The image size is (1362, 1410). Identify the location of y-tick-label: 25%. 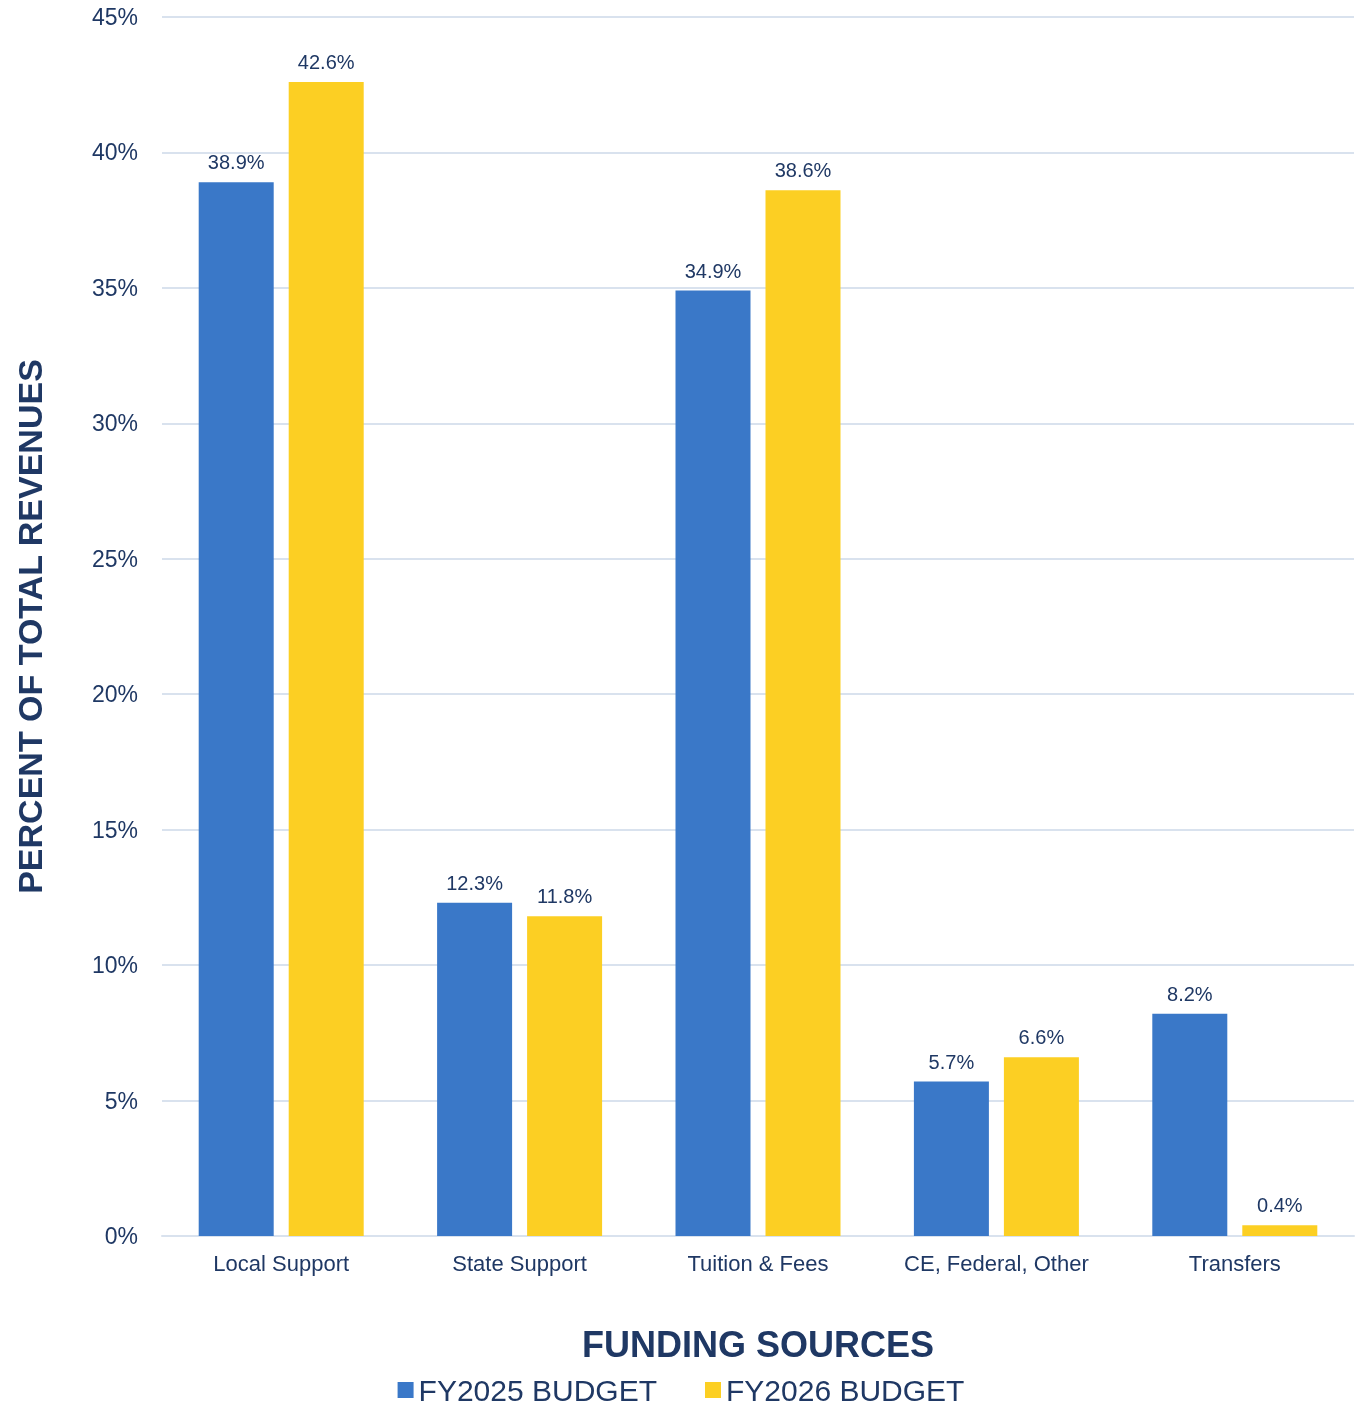
(114, 558).